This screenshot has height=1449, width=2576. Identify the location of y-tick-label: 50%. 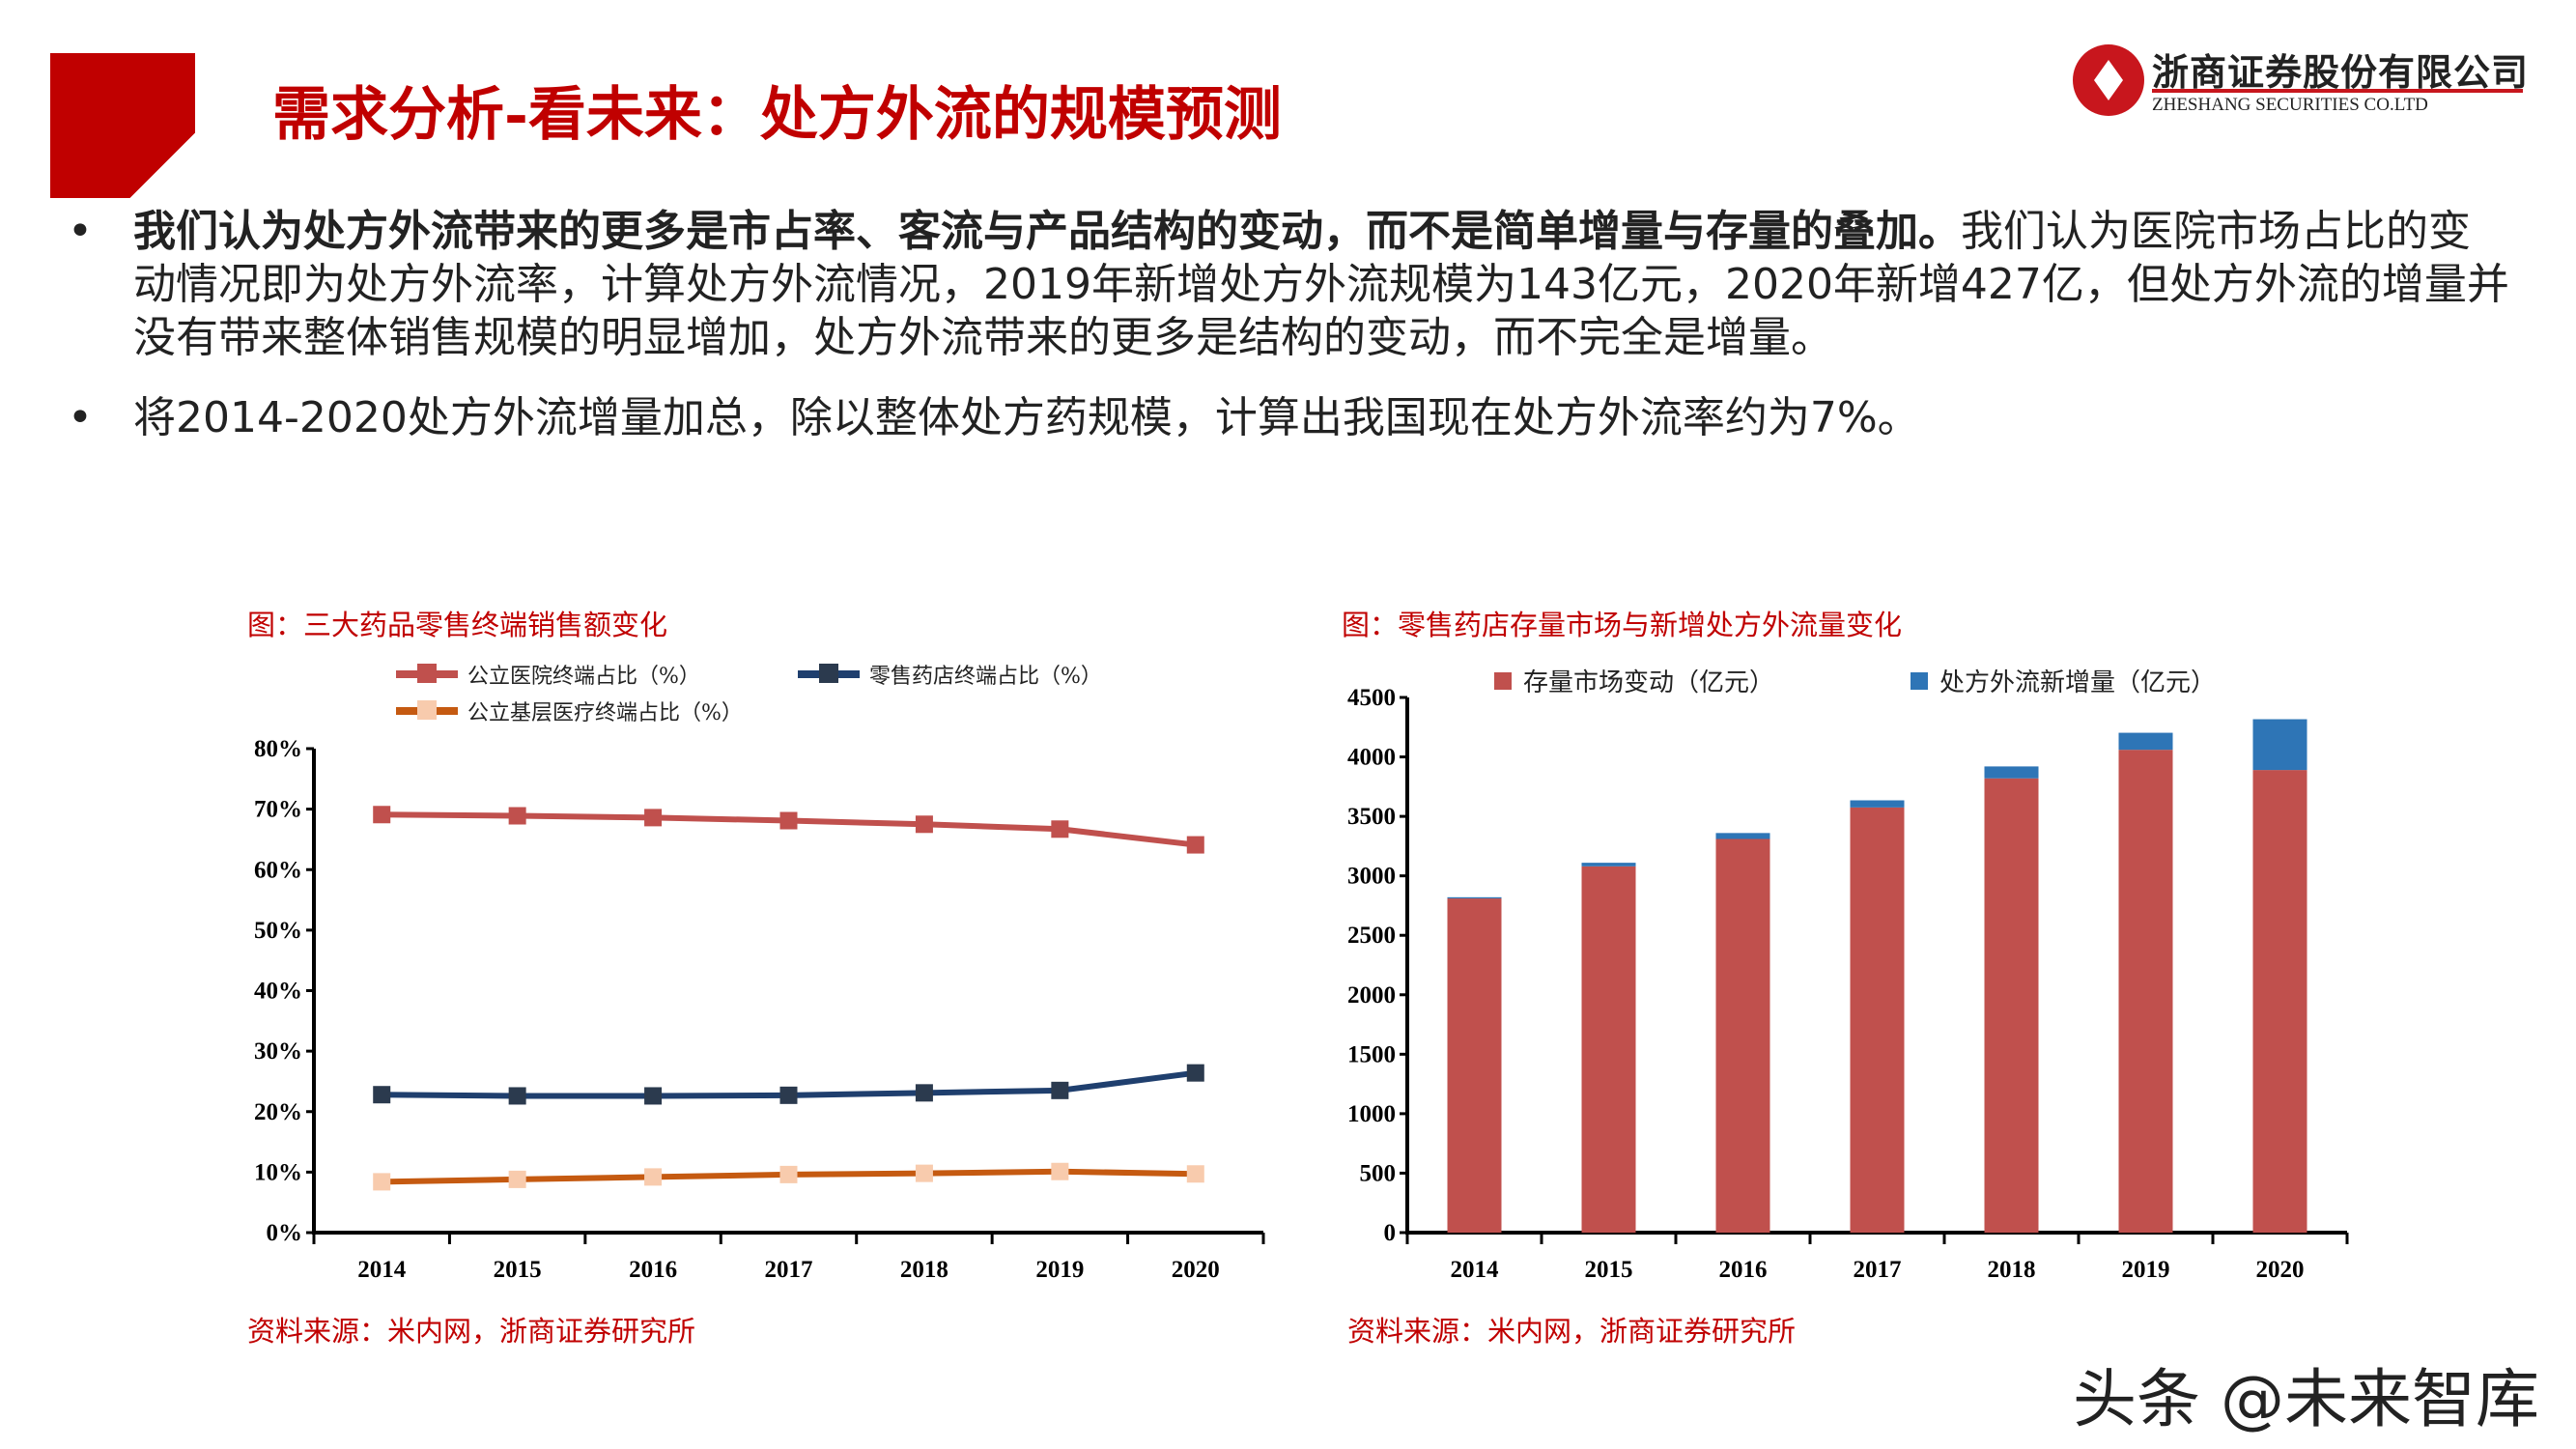
(278, 931).